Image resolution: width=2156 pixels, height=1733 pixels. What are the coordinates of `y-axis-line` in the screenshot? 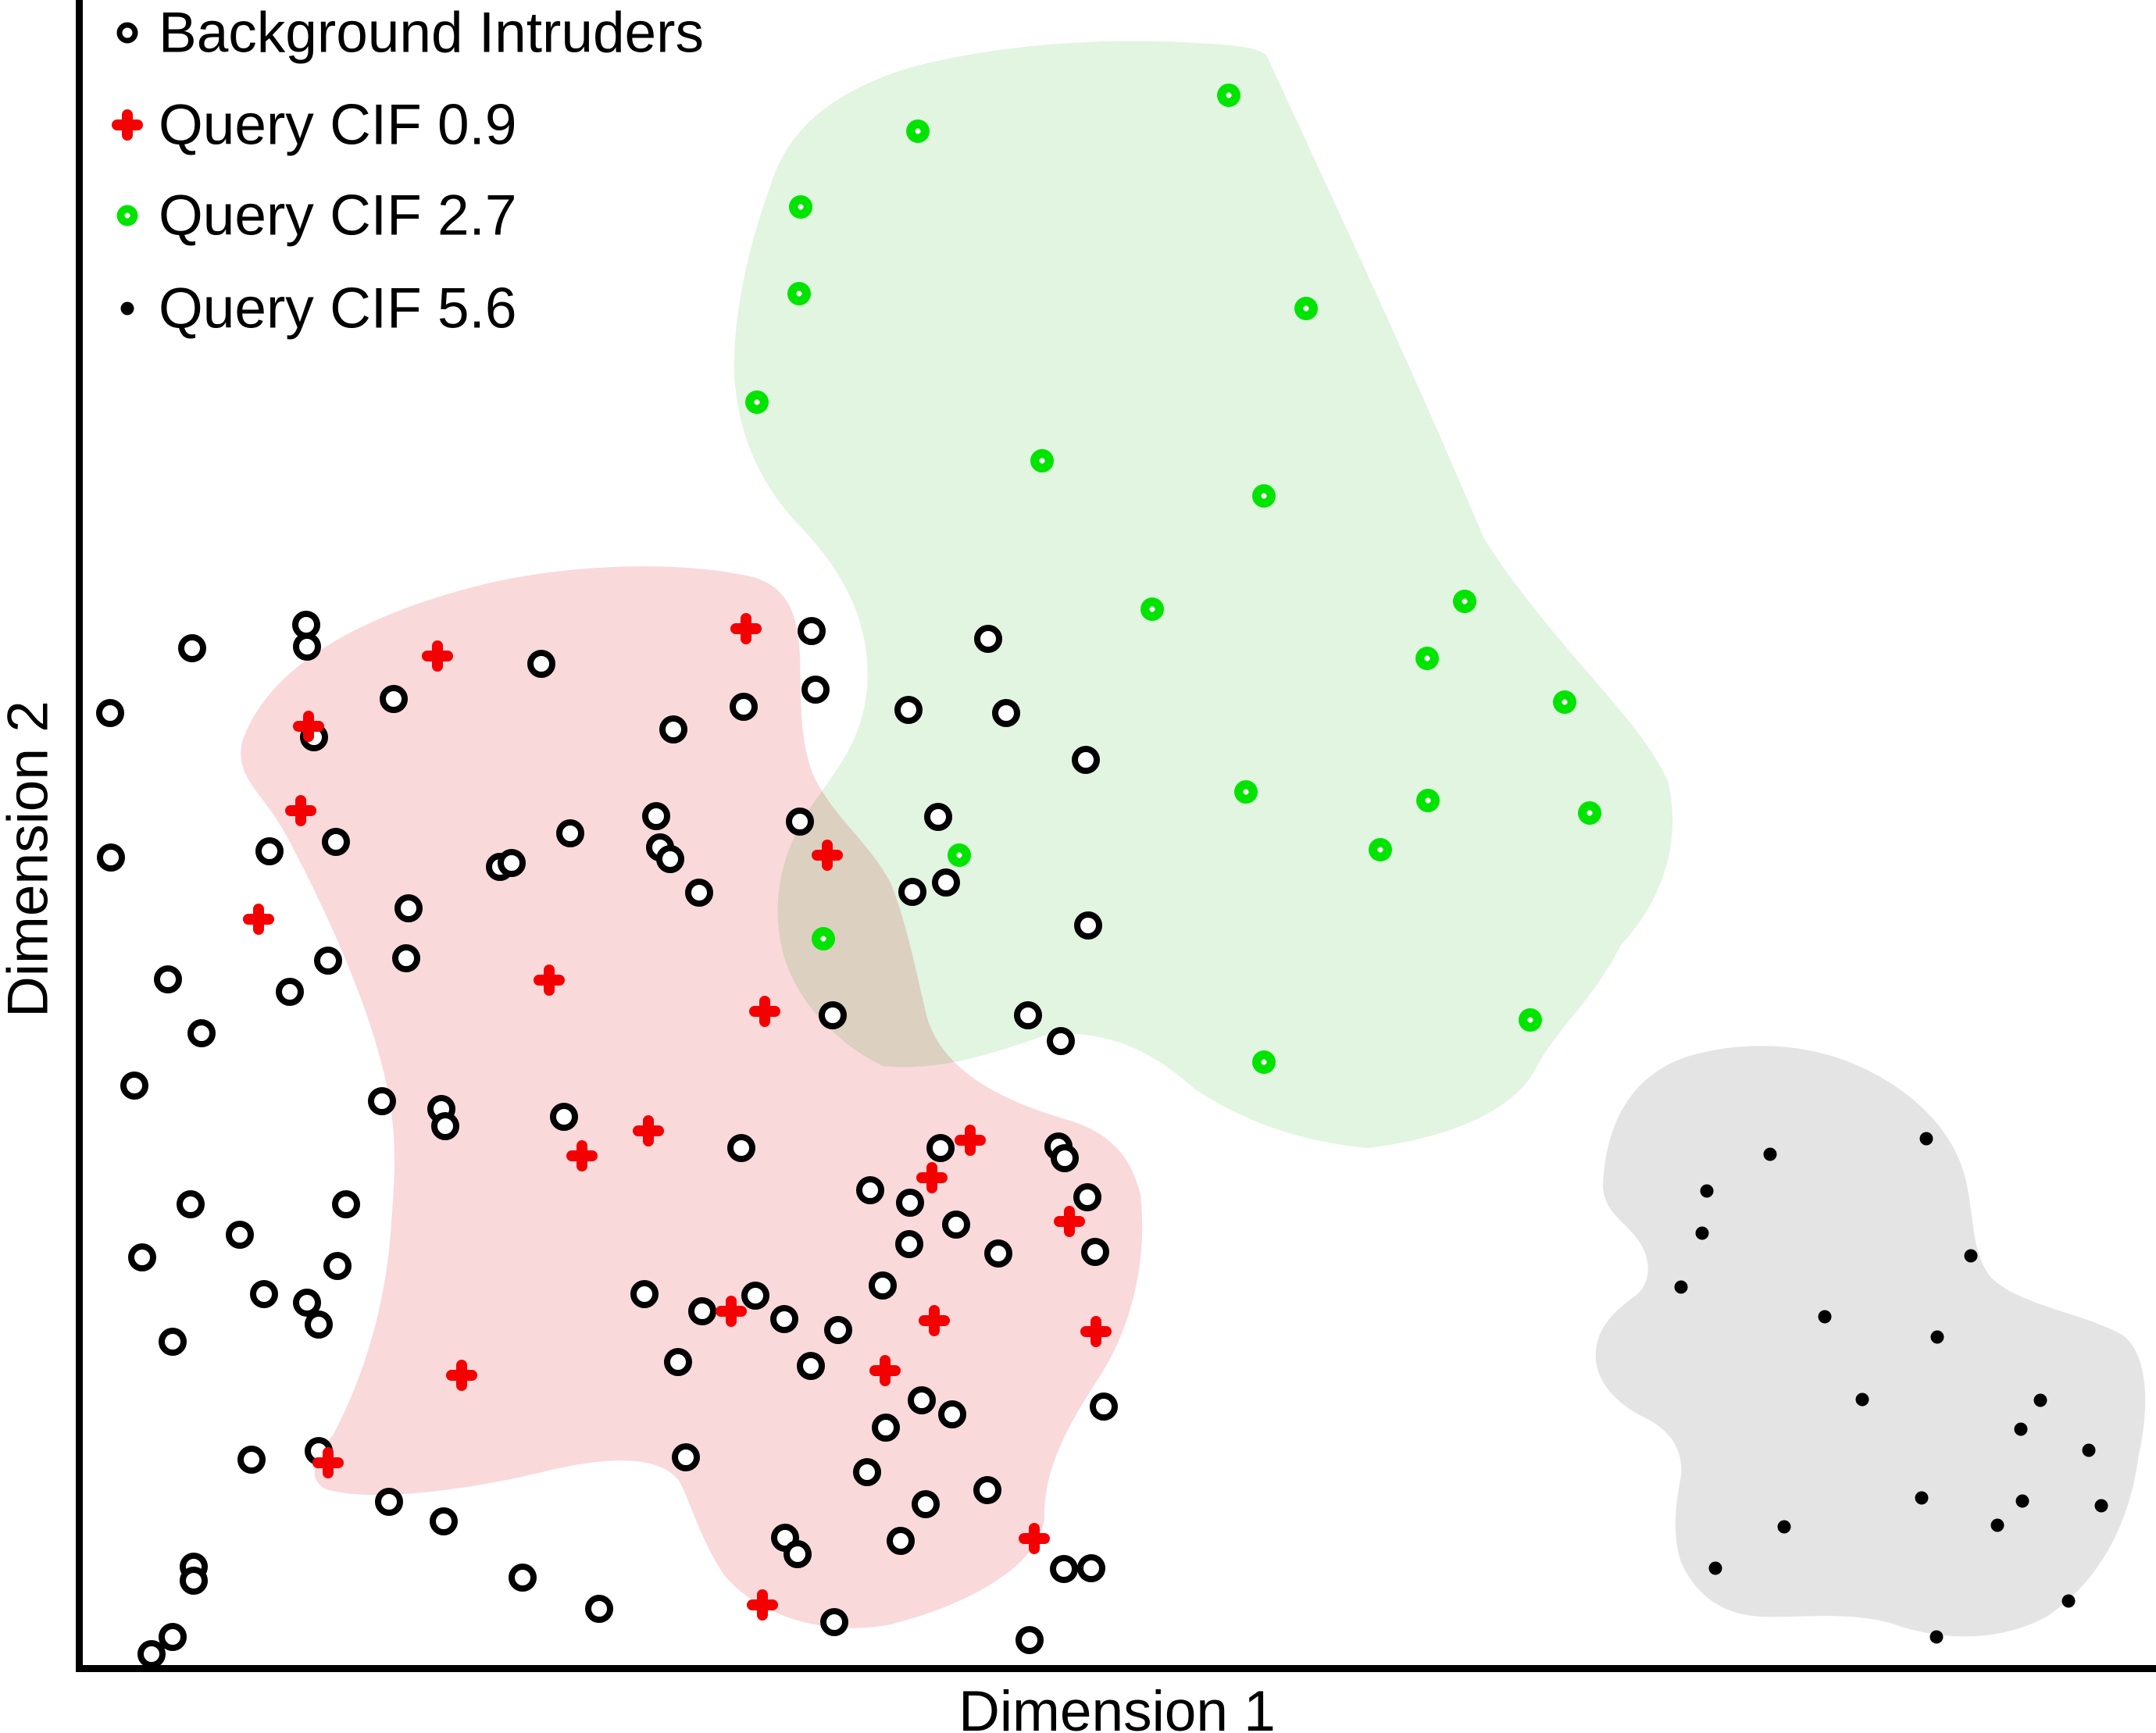 It's located at (79, 836).